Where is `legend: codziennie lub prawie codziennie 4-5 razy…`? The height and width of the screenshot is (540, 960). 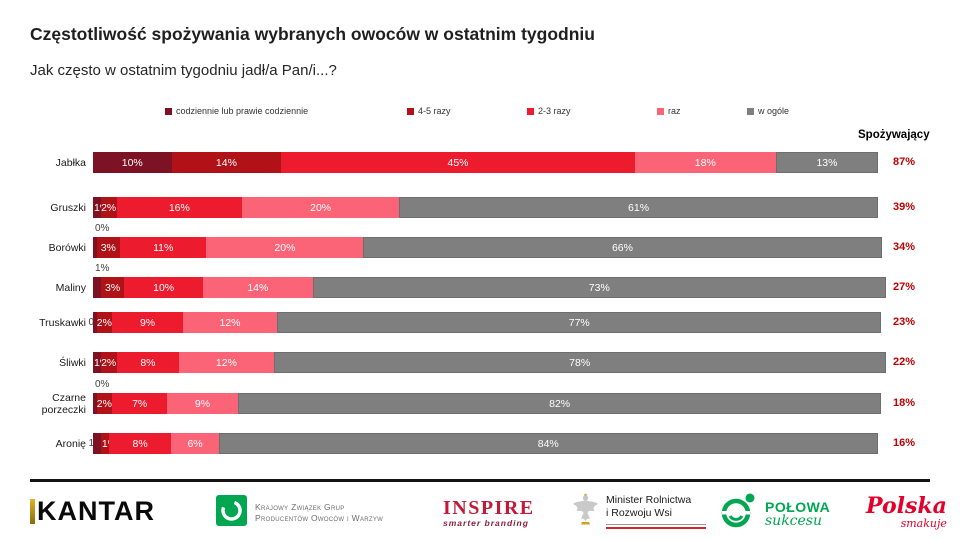
legend: codziennie lub prawie codziennie 4-5 razy… is located at coordinates (480, 114).